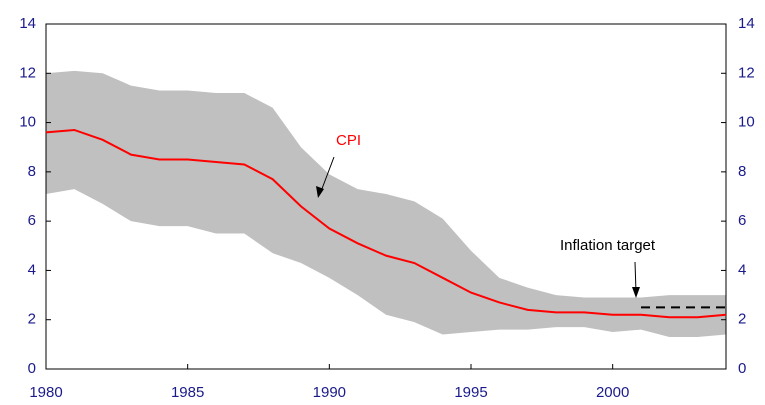  What do you see at coordinates (742, 220) in the screenshot?
I see `y2-tick-label: 6` at bounding box center [742, 220].